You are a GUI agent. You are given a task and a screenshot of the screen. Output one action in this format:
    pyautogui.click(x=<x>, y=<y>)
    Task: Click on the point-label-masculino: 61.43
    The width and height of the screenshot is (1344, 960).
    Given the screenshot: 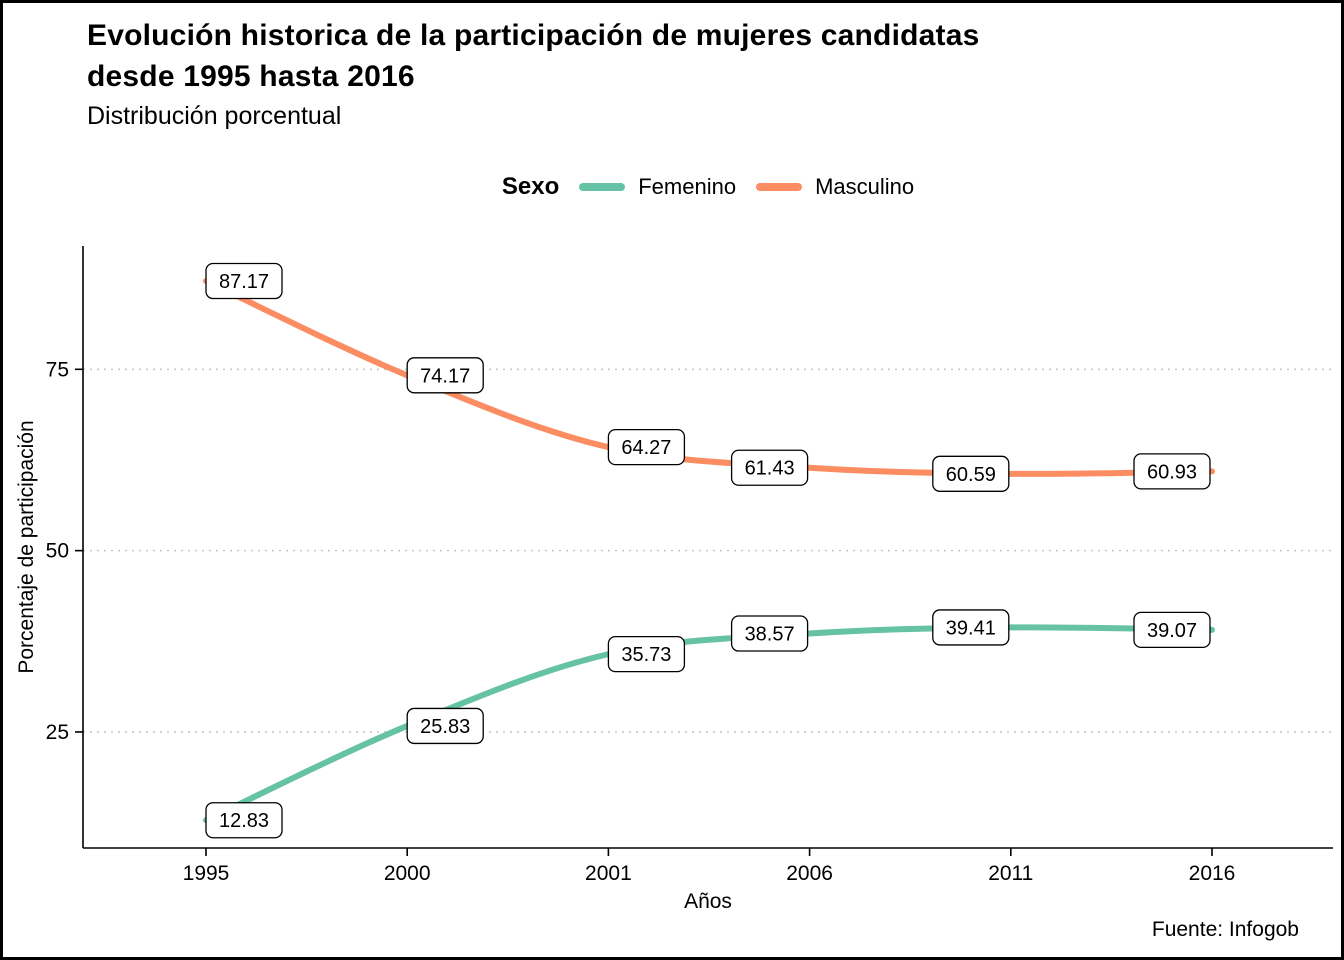 What is the action you would take?
    pyautogui.click(x=770, y=469)
    